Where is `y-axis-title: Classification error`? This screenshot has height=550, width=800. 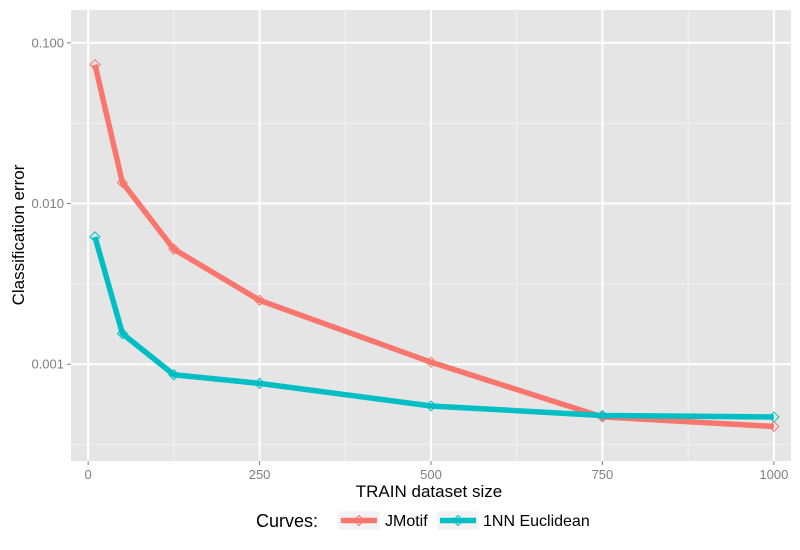 y-axis-title: Classification error is located at coordinates (18, 234).